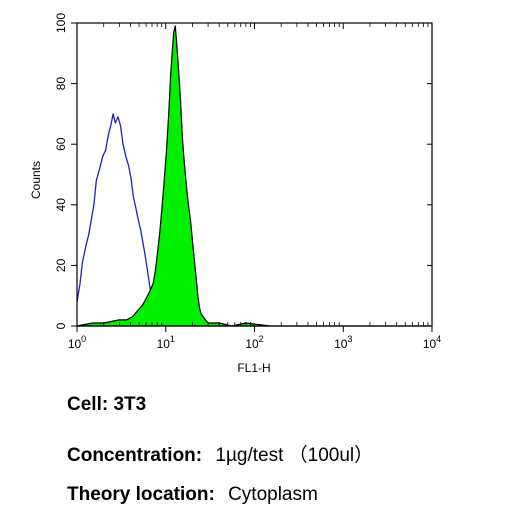 The image size is (510, 510). Describe the element at coordinates (254, 342) in the screenshot. I see `x-tick-label: 10²` at that location.